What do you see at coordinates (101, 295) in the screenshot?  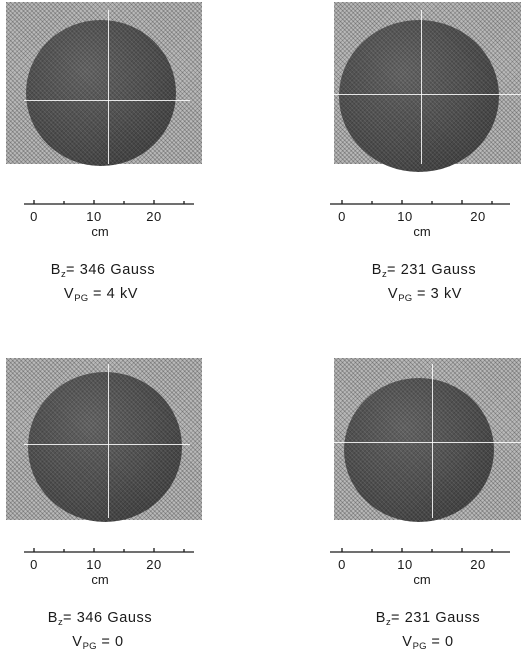 I see `caption-vpg: VPG = 4 kV` at bounding box center [101, 295].